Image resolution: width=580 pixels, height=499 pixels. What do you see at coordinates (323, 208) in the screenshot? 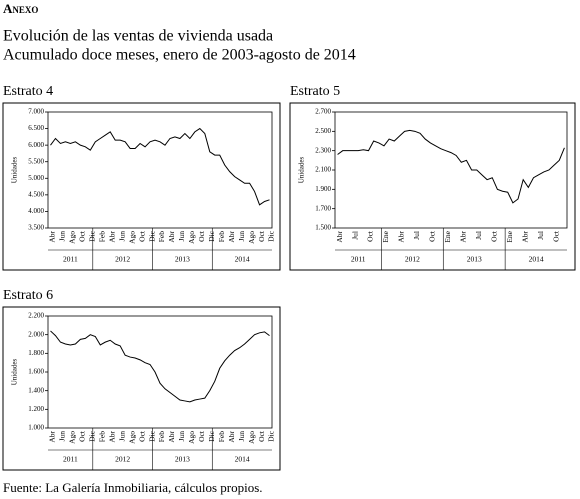
I see `y-tick-label: 1.700` at bounding box center [323, 208].